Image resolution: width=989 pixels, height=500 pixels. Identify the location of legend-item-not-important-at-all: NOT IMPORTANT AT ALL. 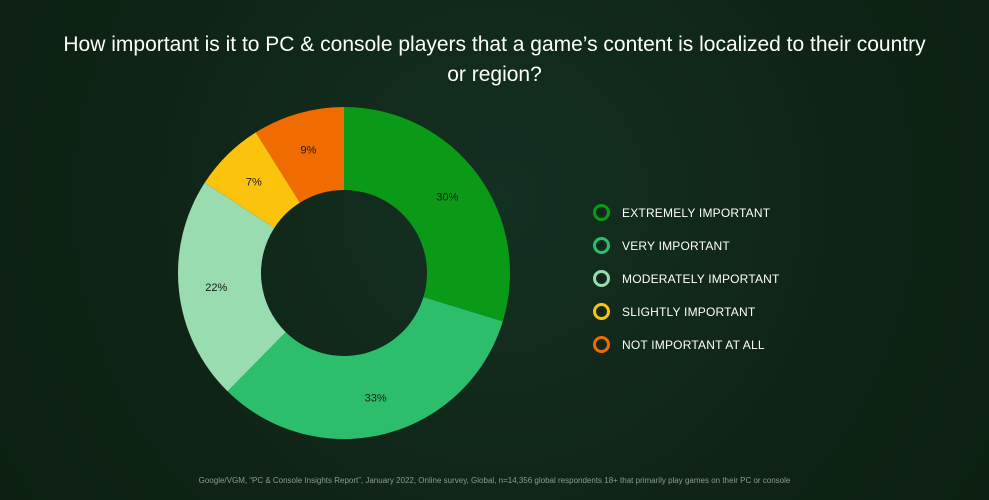
(723, 344).